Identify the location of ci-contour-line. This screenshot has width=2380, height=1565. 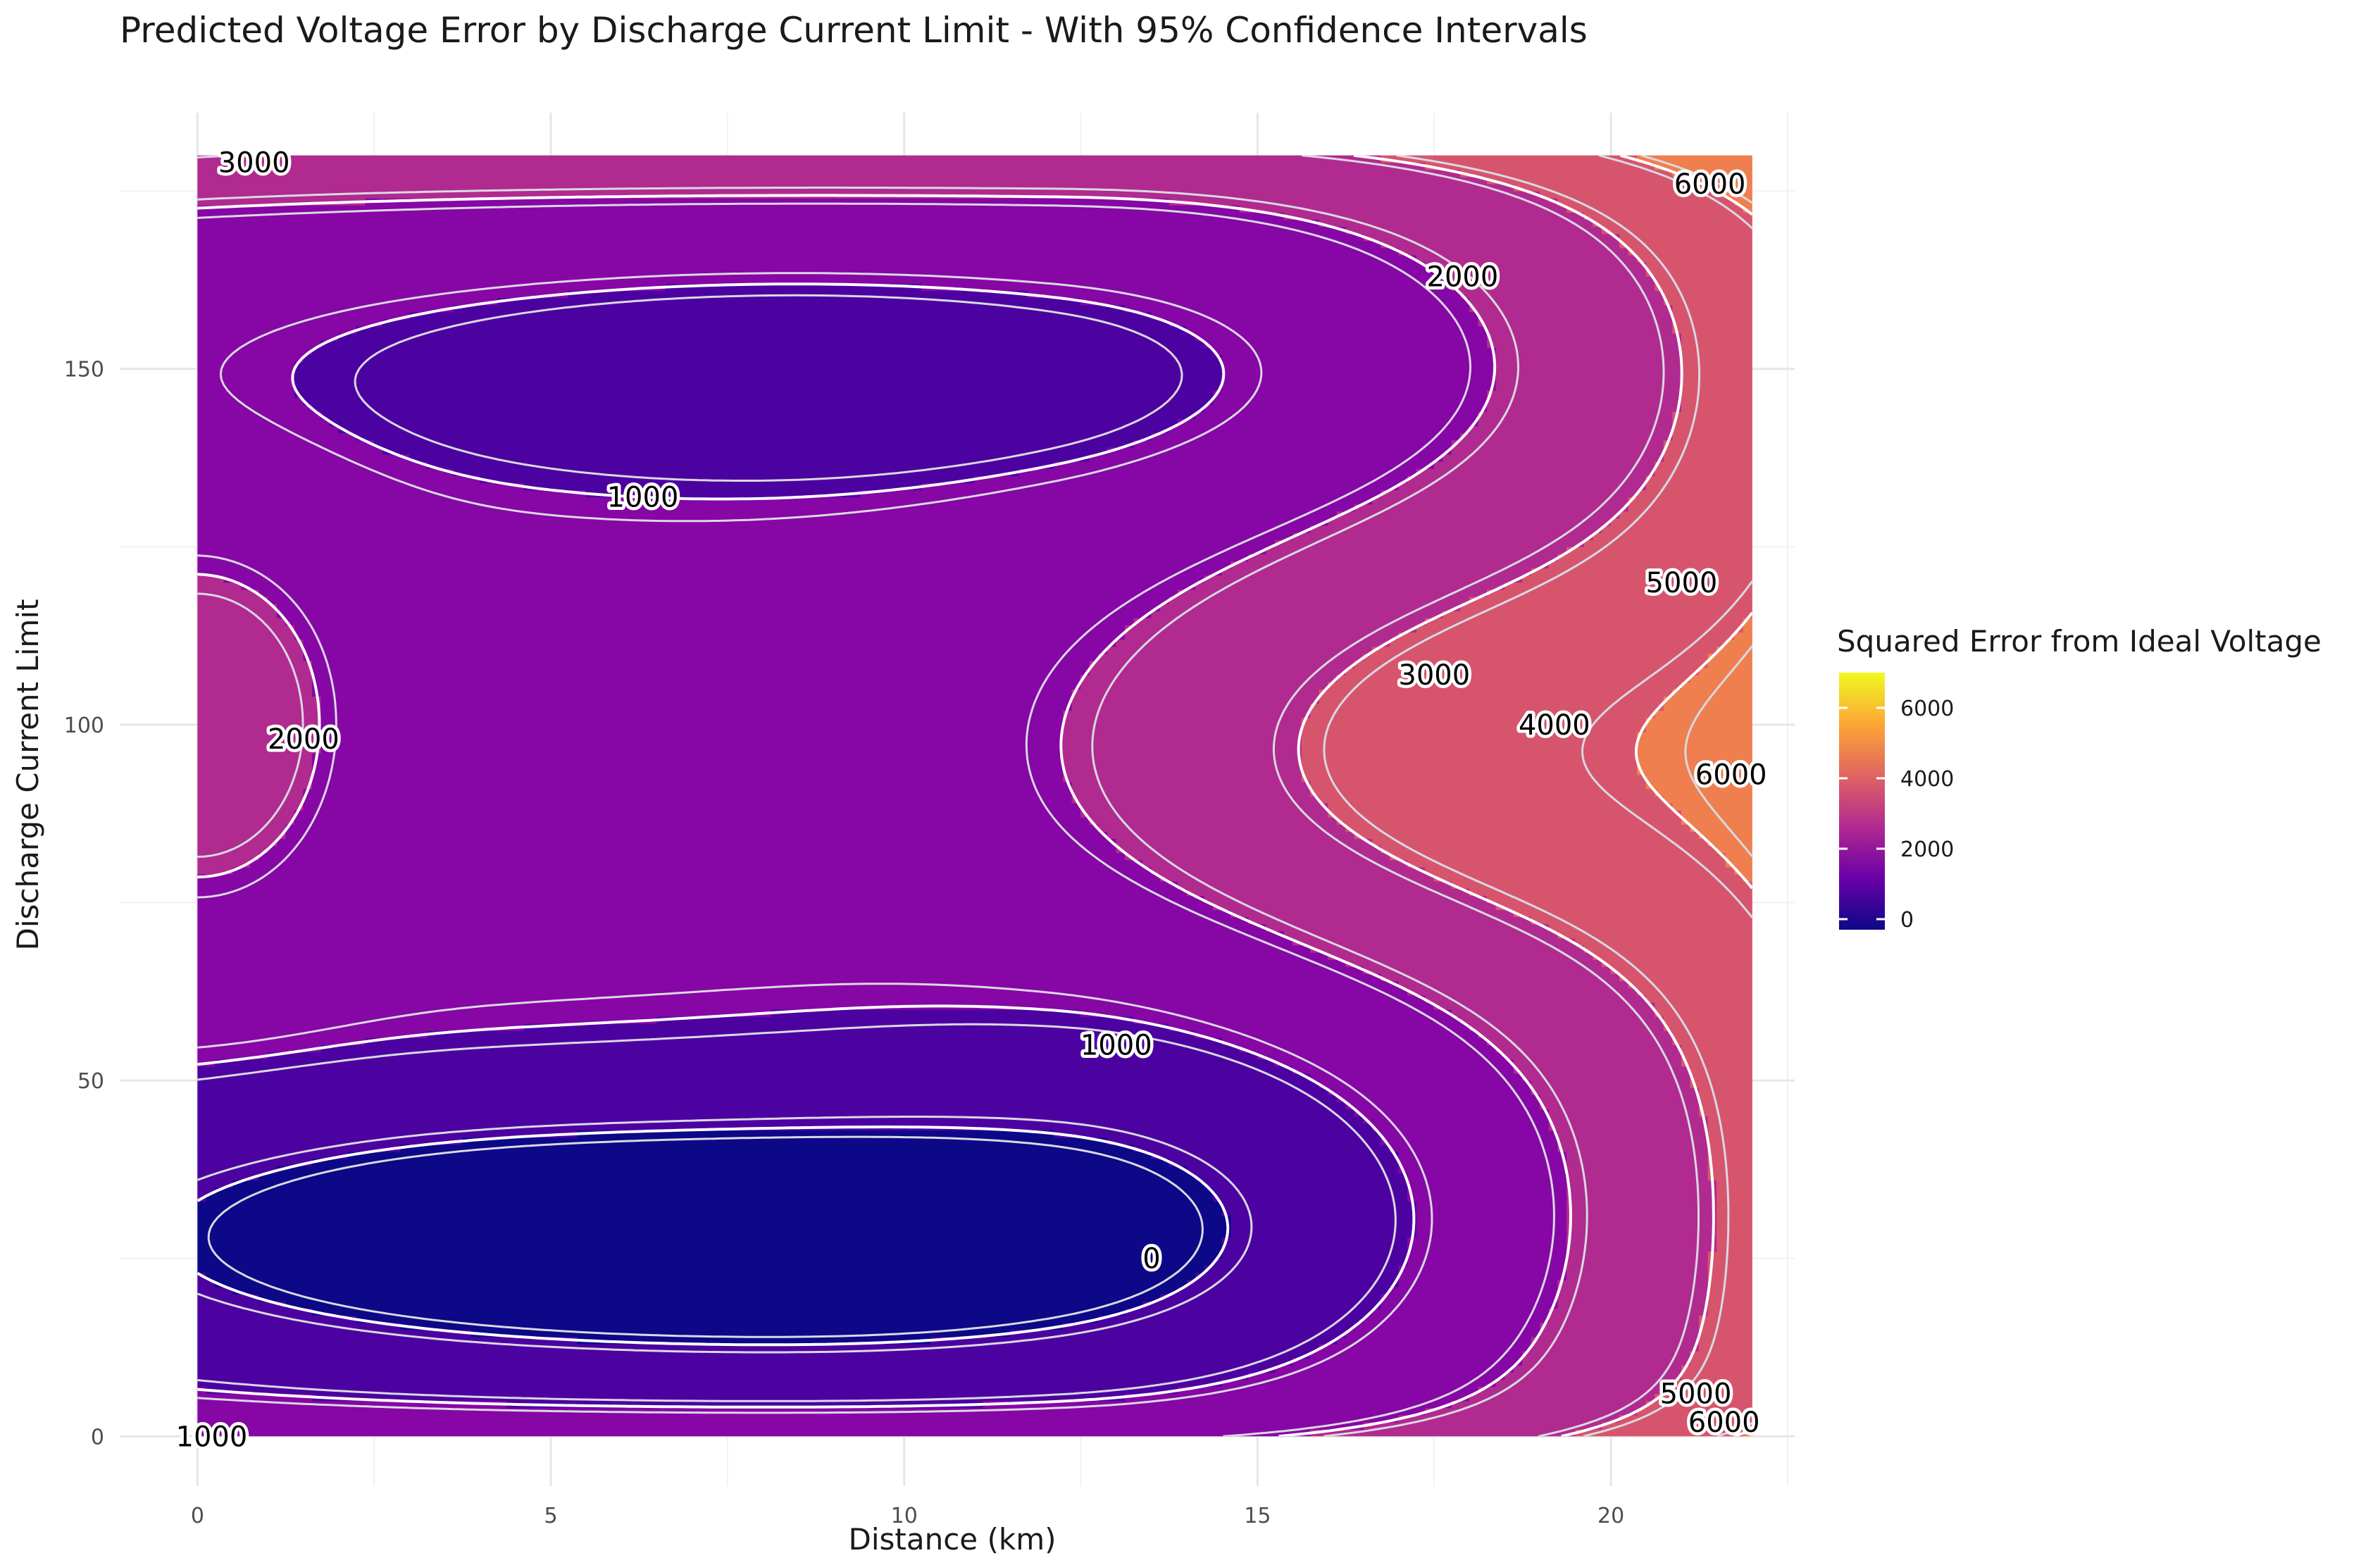
(725, 1235).